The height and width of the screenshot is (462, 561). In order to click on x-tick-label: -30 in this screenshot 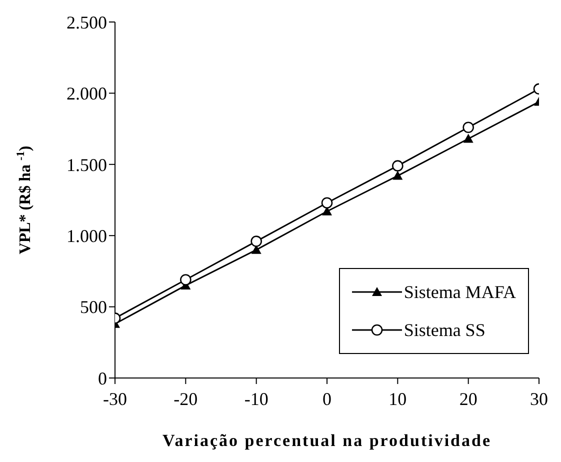, I will do `click(115, 398)`.